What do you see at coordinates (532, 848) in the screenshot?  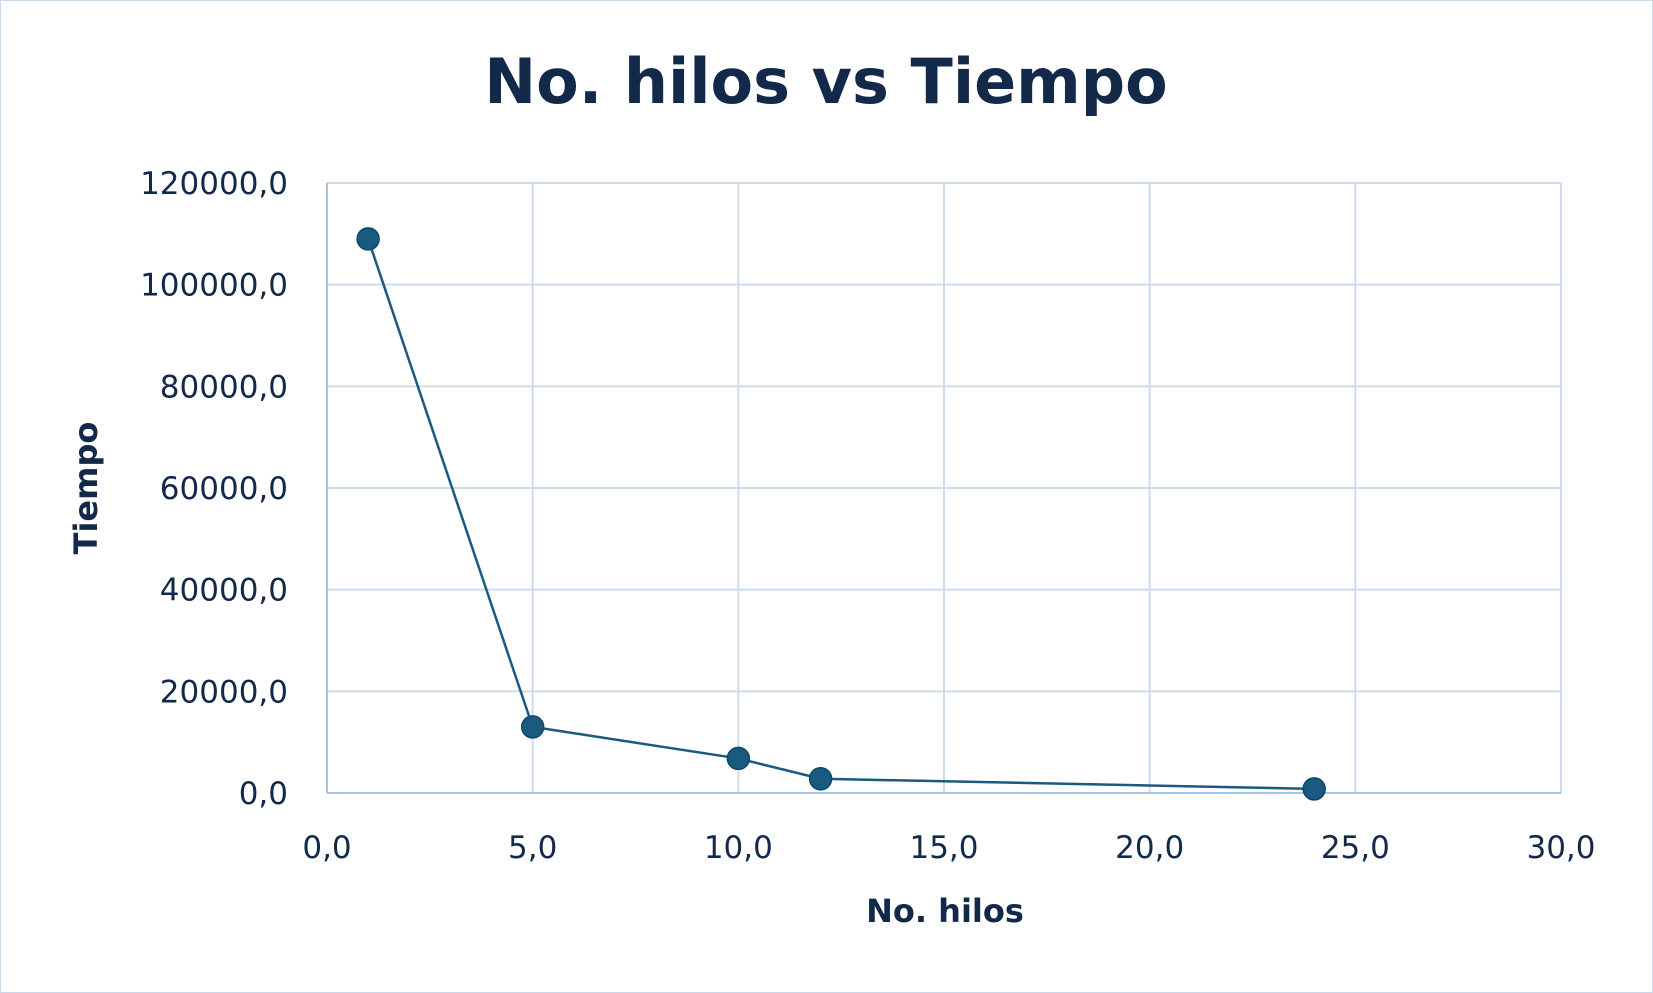 I see `x-tick-label: 5,0` at bounding box center [532, 848].